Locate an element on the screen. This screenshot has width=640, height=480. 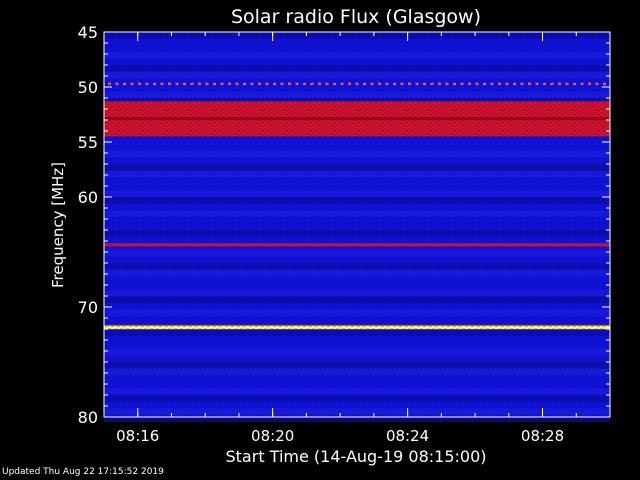
y-axis-label: Frequency [MHz] is located at coordinates (58, 225).